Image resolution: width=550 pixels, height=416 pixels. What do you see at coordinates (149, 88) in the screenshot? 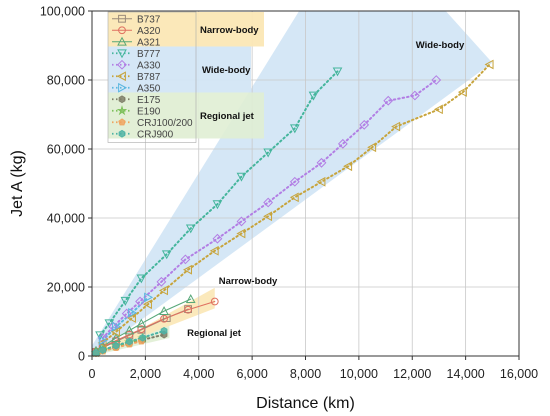
I see `legend-label-a350: A350` at bounding box center [149, 88].